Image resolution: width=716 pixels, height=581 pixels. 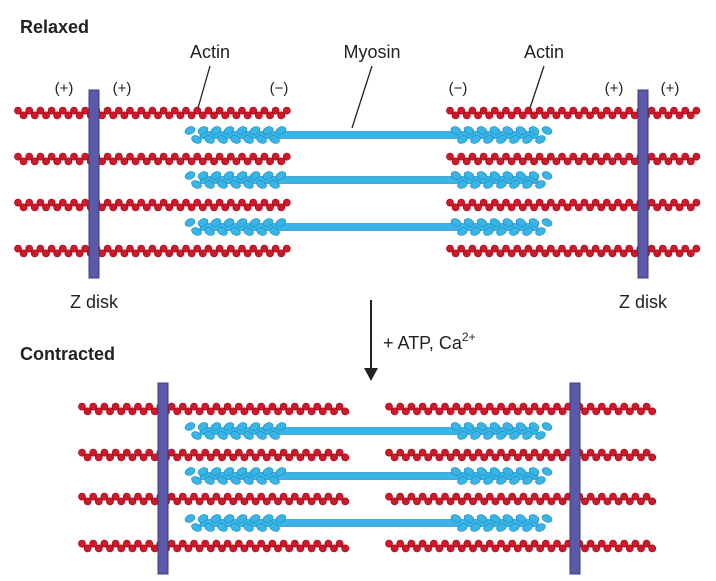 What do you see at coordinates (575, 478) in the screenshot?
I see `z-disk-right-contracted` at bounding box center [575, 478].